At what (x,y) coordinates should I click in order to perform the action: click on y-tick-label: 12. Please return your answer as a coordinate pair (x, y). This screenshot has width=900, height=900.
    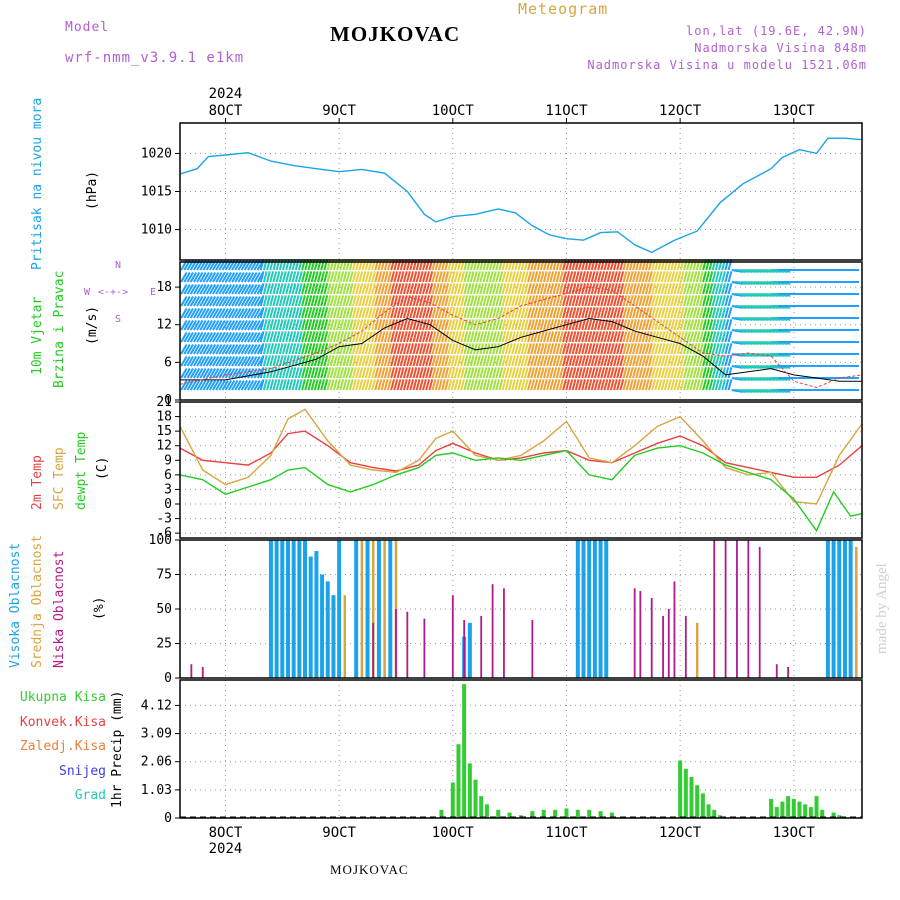
    Looking at the image, I should click on (164, 446).